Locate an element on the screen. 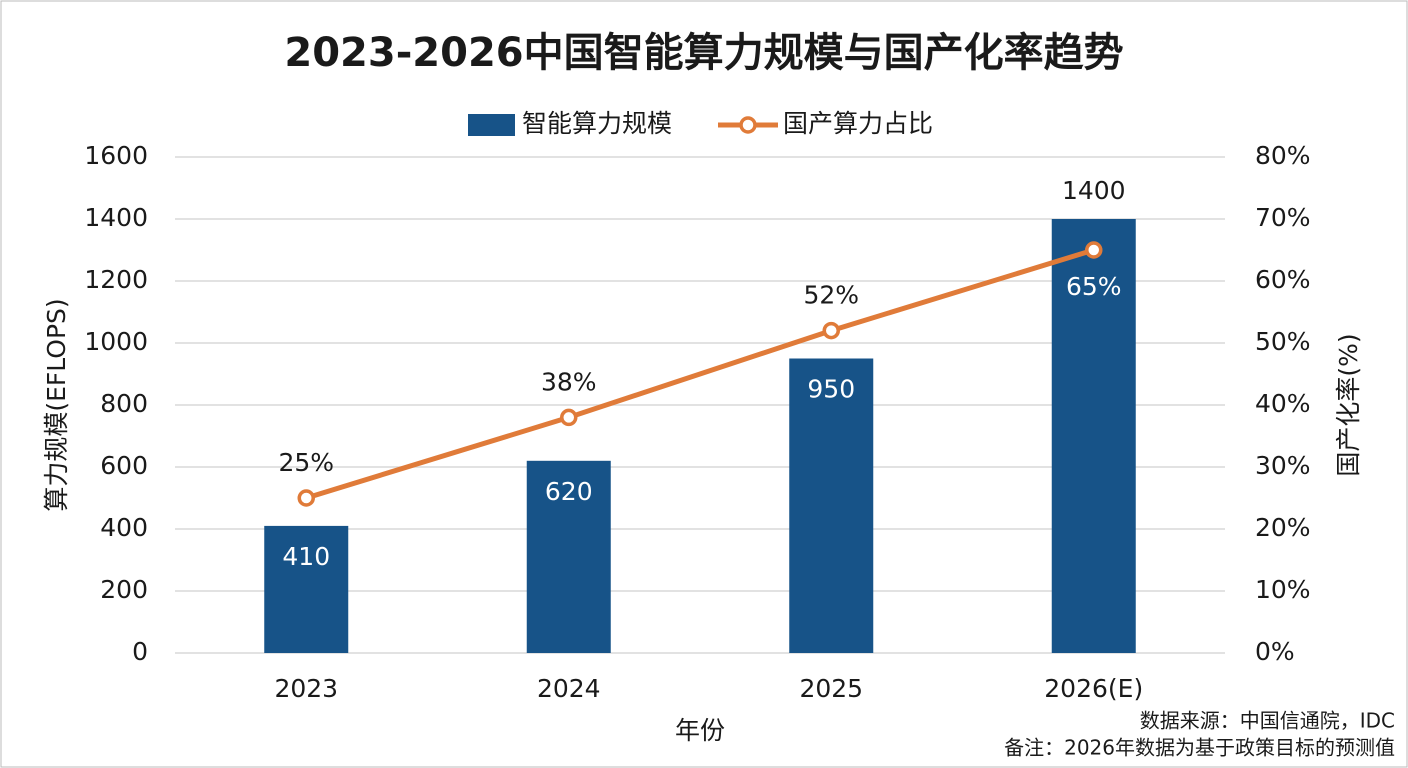 The width and height of the screenshot is (1408, 768). y2-tick-label: 30% is located at coordinates (1283, 465).